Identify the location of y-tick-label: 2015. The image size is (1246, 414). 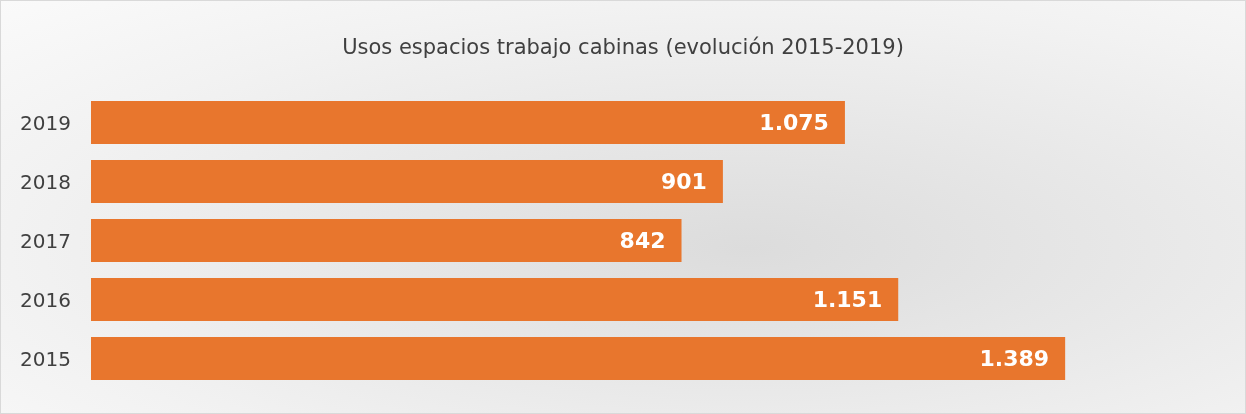
(45, 358).